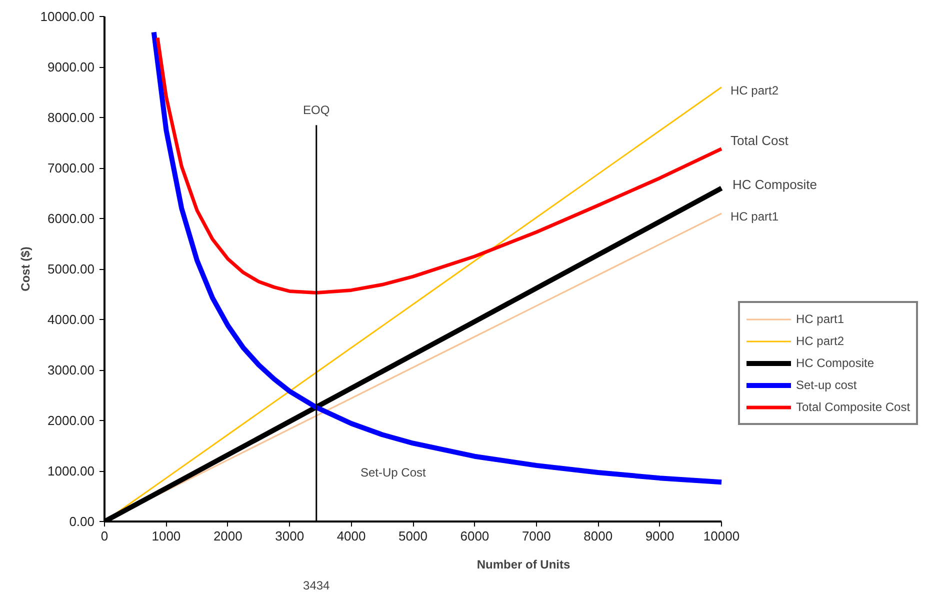  I want to click on y-tick-label: 1000.00, so click(71, 471).